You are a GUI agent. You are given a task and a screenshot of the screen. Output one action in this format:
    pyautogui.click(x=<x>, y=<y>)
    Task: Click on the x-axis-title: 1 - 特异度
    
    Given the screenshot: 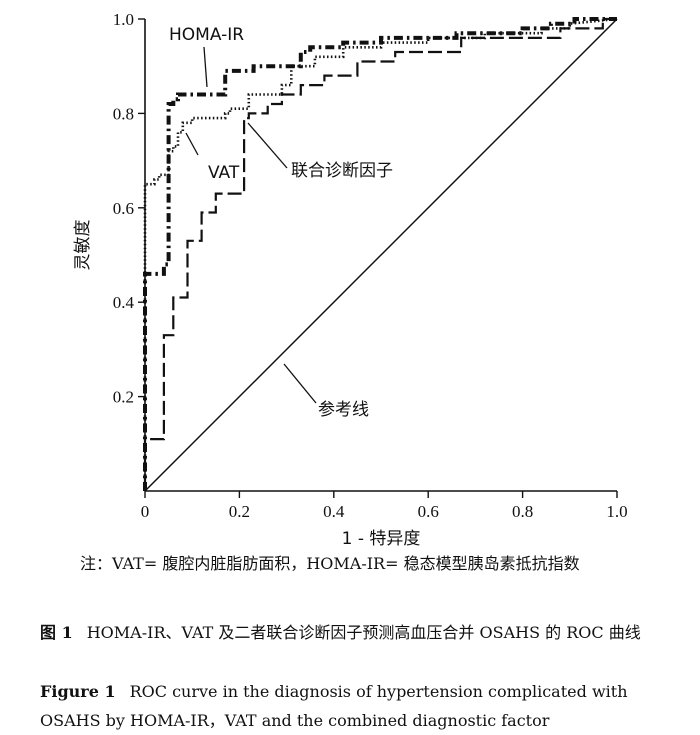 What is the action you would take?
    pyautogui.click(x=381, y=538)
    